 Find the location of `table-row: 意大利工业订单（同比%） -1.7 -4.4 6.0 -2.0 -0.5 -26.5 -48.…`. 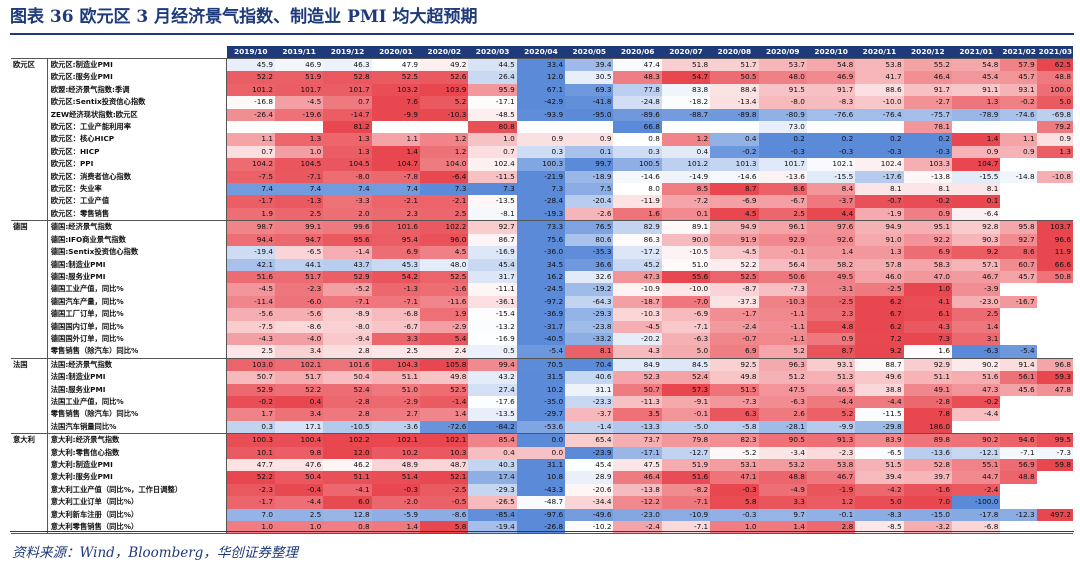

table-row: 意大利工业订单（同比%） -1.7 -4.4 6.0 -2.0 -0.5 -26.5 -48.… is located at coordinates (542, 502).